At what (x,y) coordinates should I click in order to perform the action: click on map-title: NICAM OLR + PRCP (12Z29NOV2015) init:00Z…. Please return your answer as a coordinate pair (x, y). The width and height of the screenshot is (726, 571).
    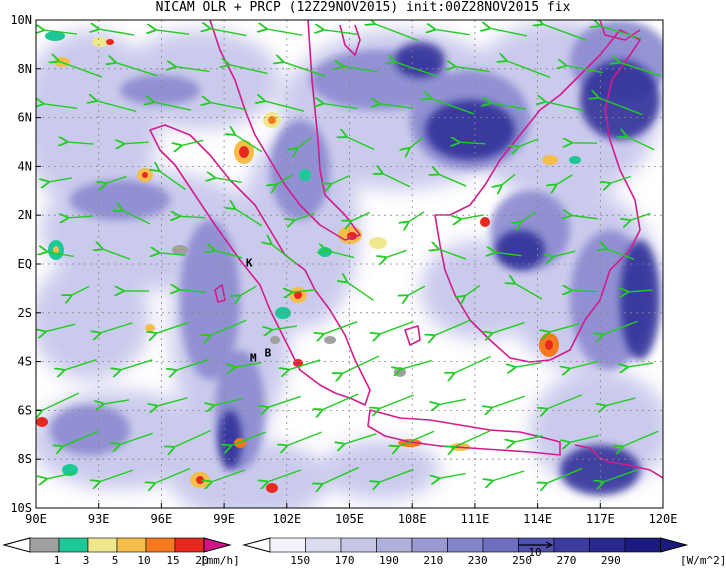
    Looking at the image, I should click on (363, 7).